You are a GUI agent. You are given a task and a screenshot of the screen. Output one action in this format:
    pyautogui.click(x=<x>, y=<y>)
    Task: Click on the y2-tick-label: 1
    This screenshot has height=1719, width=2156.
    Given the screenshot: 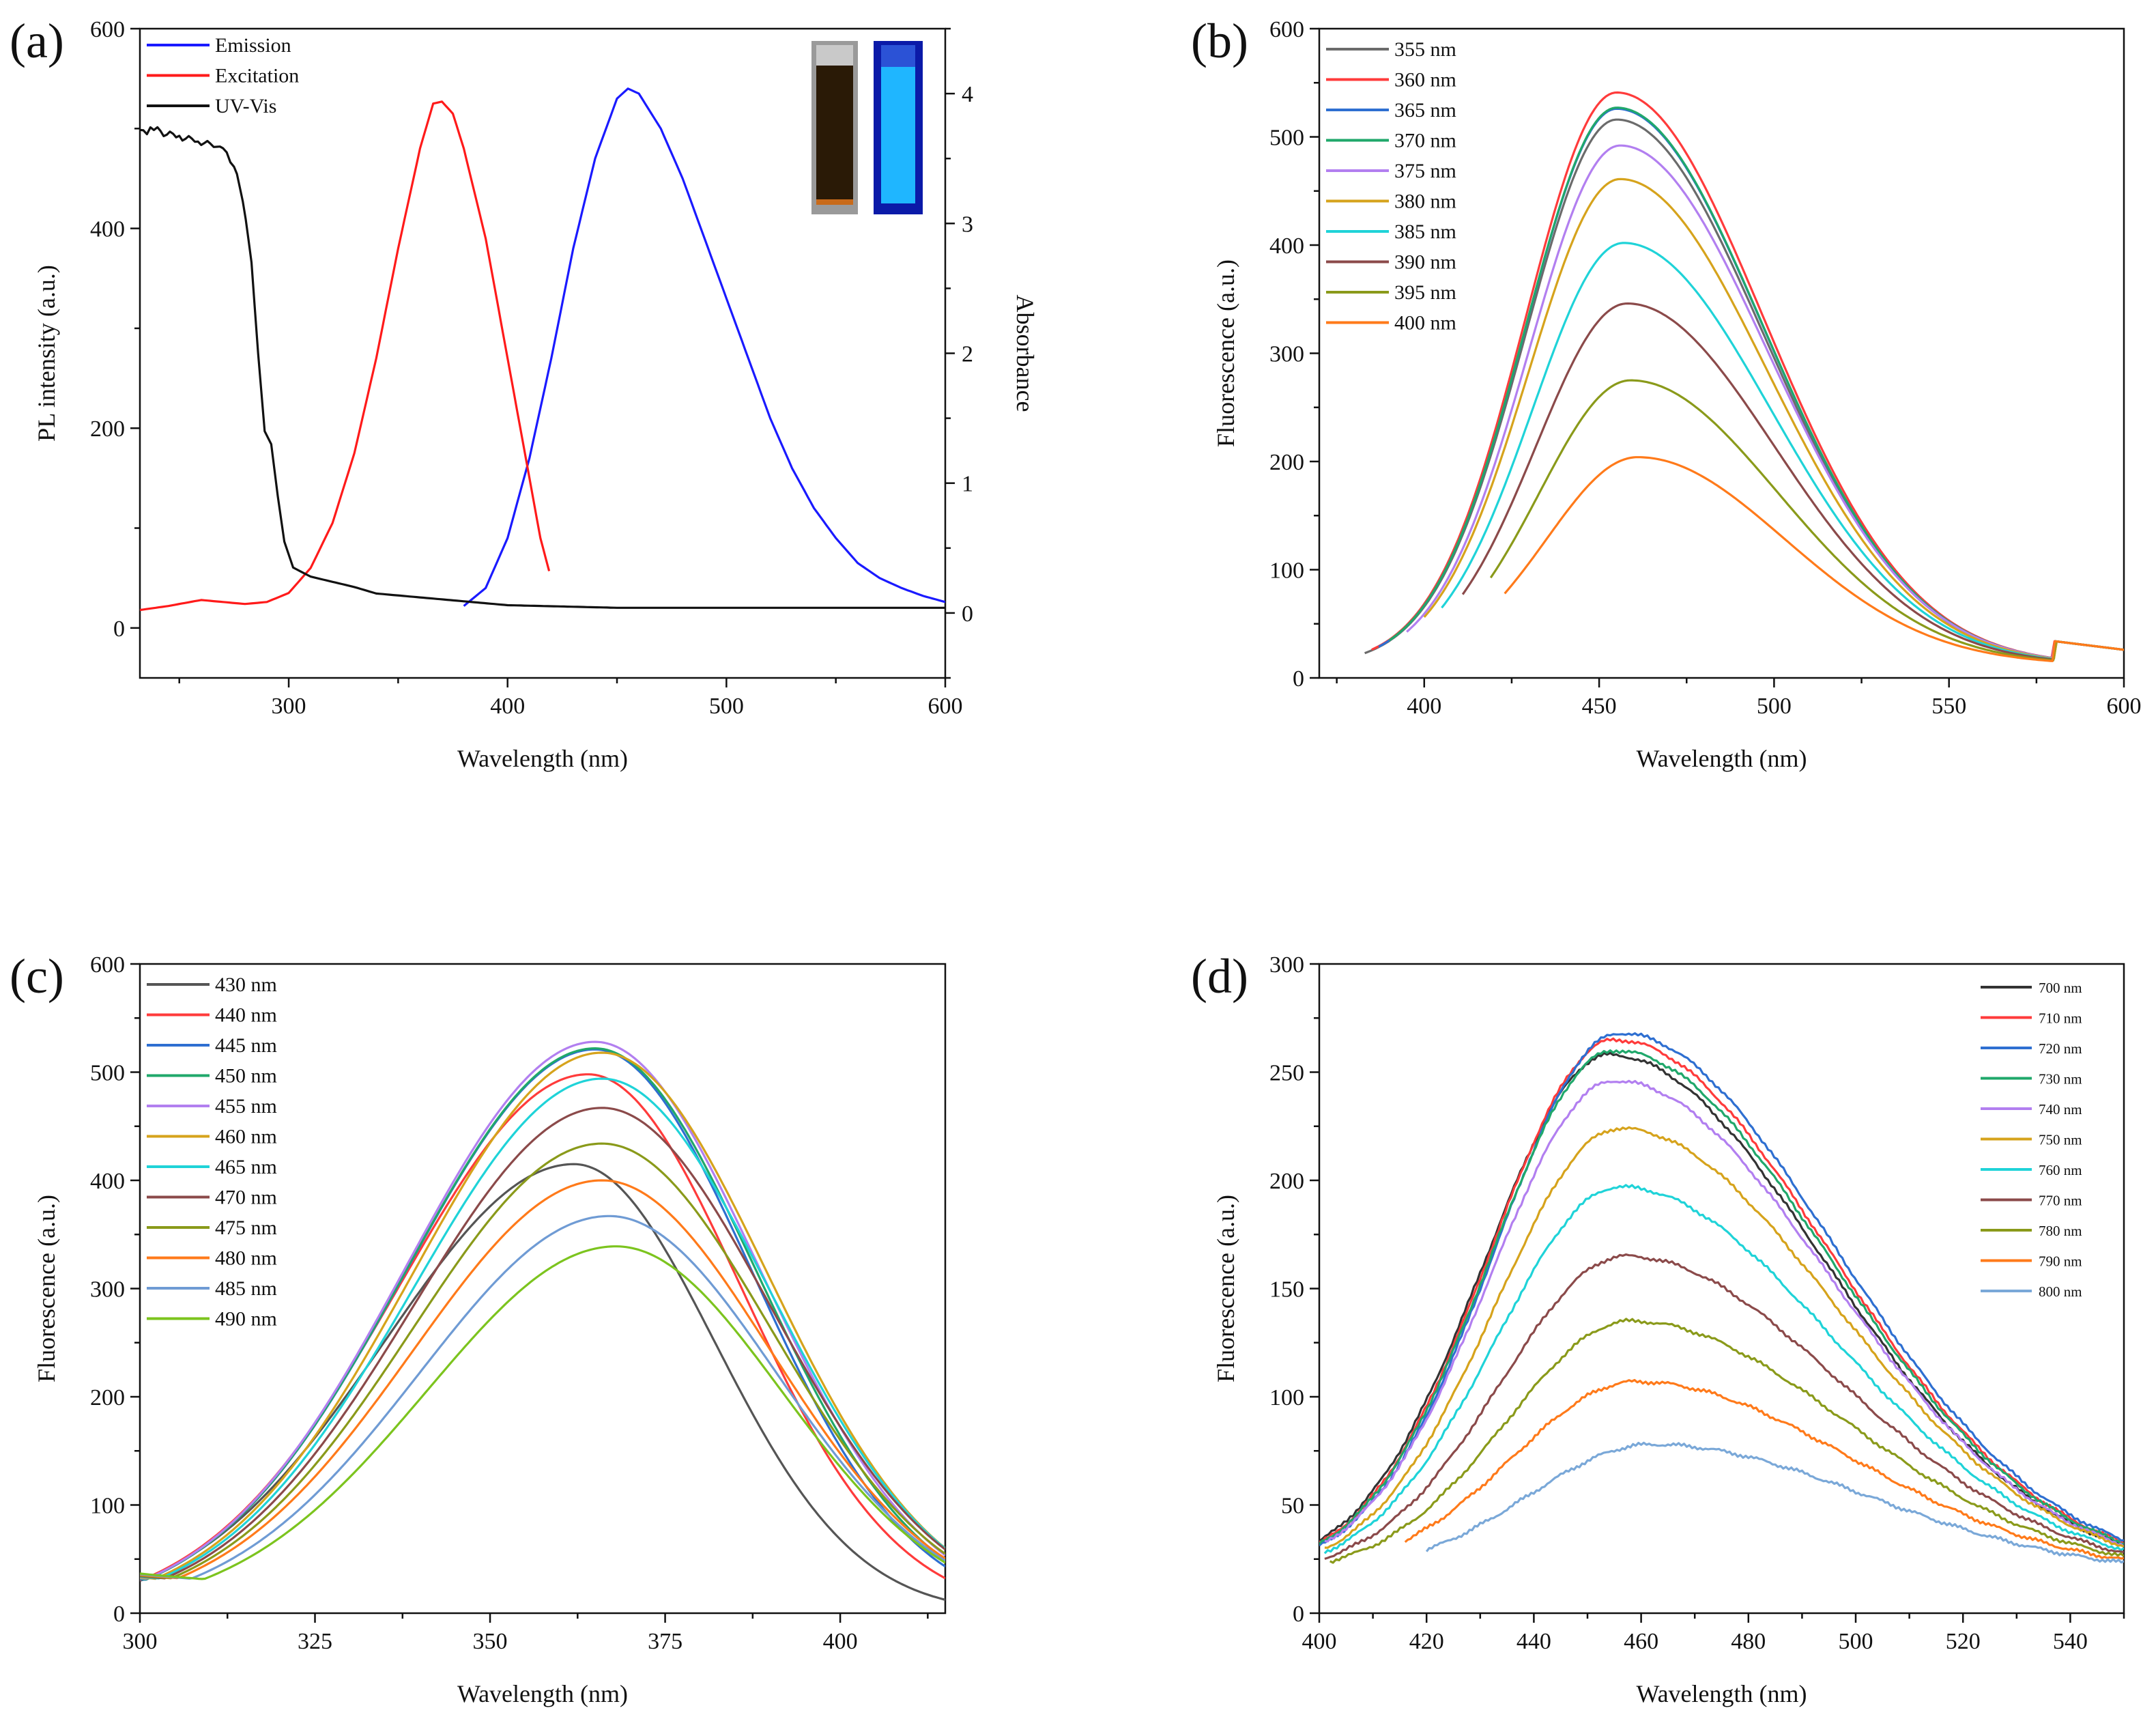 What is the action you would take?
    pyautogui.click(x=967, y=485)
    